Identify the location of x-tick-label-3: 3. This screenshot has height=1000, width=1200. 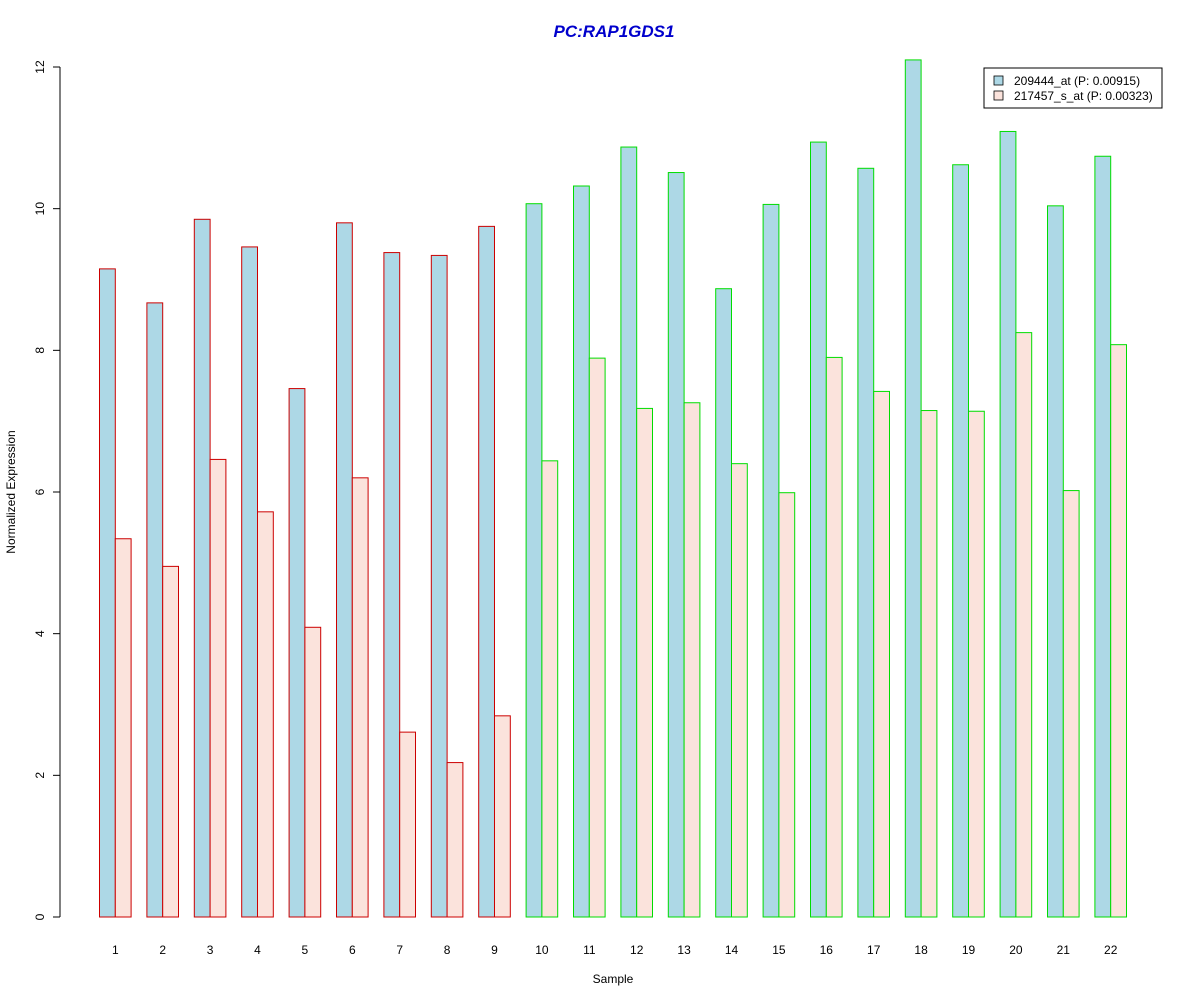
(210, 950).